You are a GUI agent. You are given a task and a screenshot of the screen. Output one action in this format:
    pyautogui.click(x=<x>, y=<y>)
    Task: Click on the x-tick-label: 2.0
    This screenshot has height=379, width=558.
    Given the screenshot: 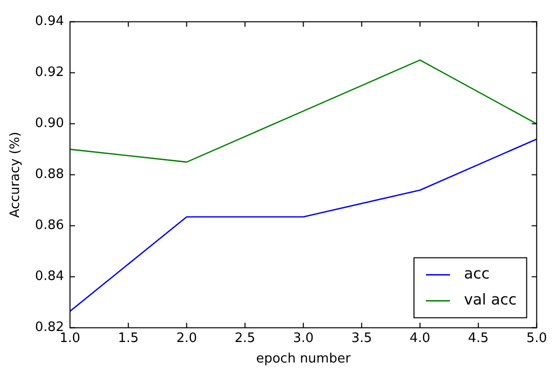 What is the action you would take?
    pyautogui.click(x=187, y=338)
    